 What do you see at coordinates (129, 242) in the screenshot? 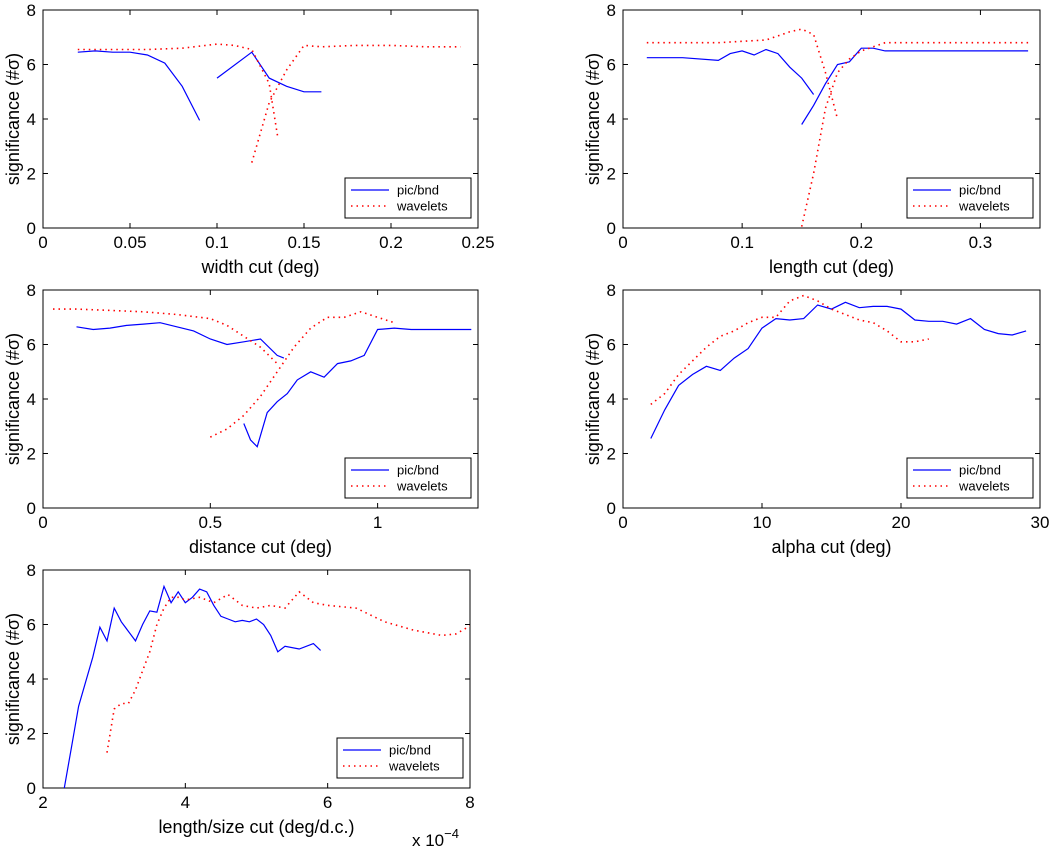
I see `x-tick-label: 0.05` at bounding box center [129, 242].